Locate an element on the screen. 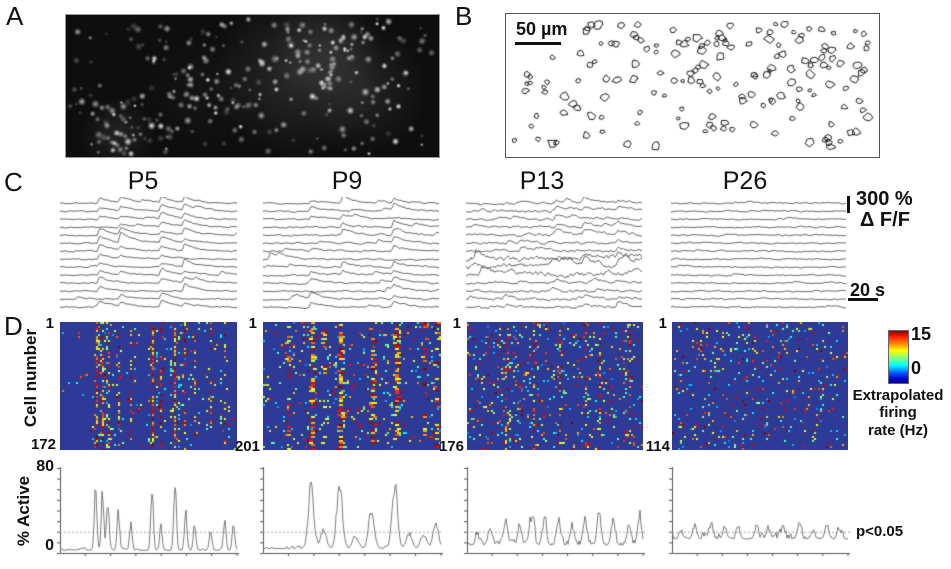  time-scale-value: 20 s is located at coordinates (868, 290).